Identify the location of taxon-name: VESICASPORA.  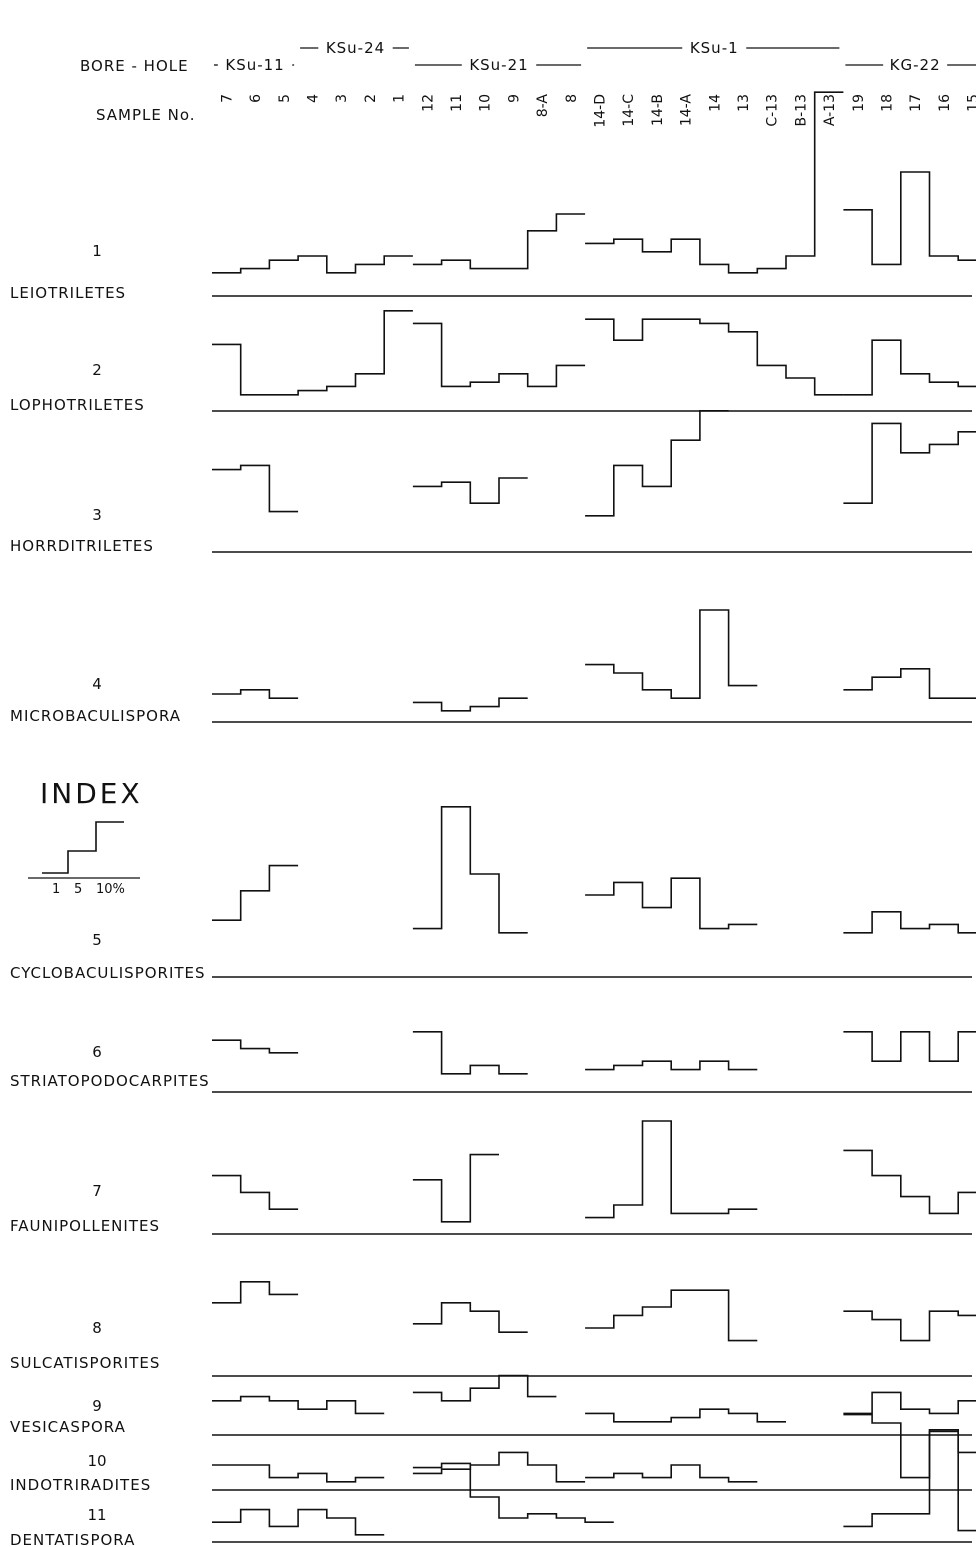
(68, 1427).